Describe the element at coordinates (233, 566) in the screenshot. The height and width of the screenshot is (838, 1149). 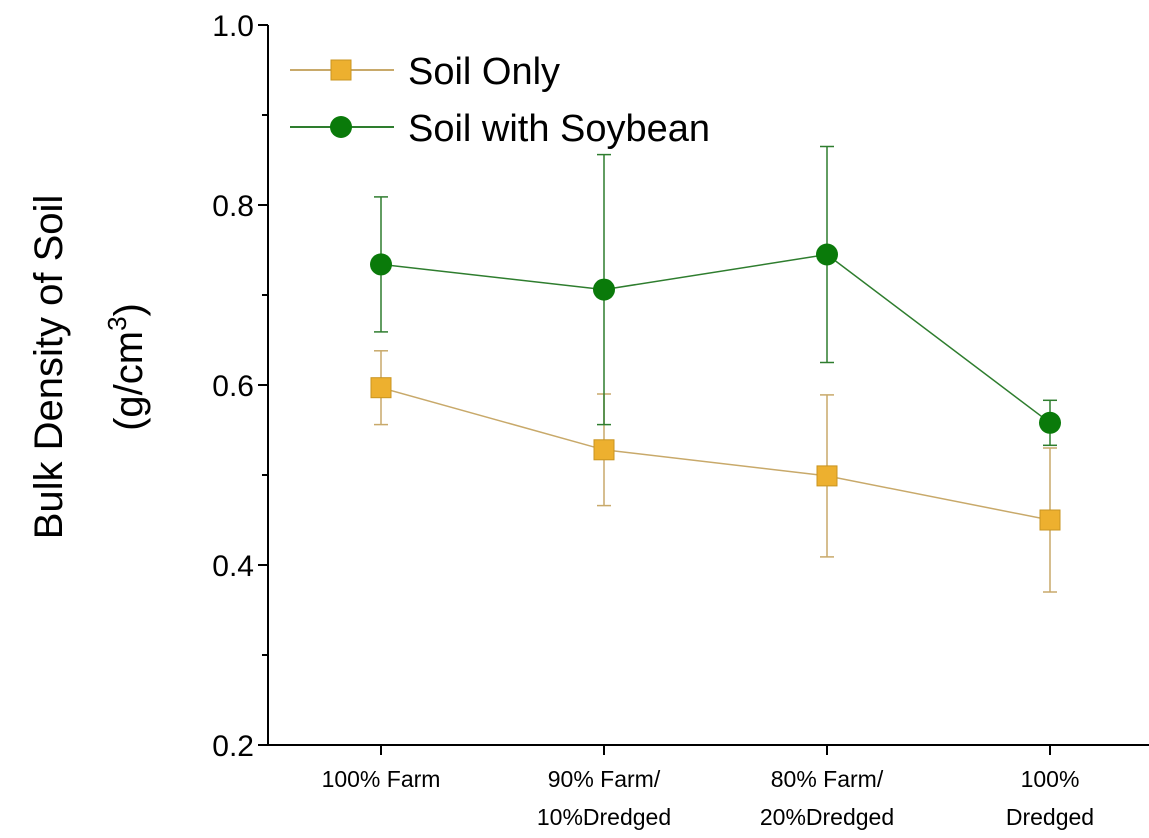
I see `y-tick-label: 0.4` at that location.